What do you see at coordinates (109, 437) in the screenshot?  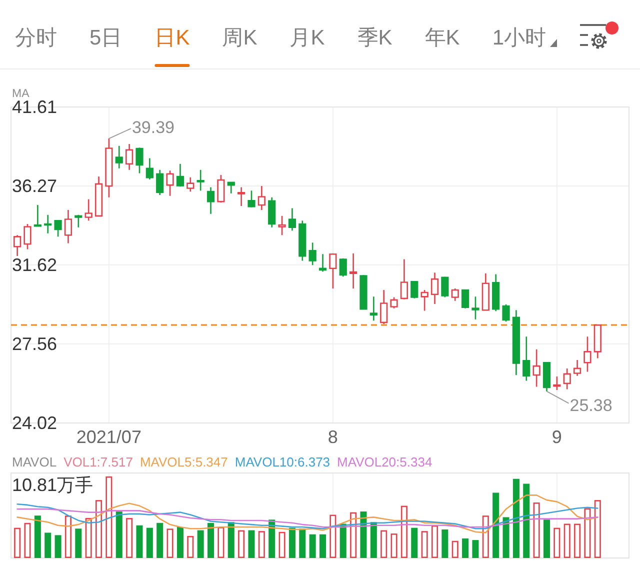 I see `x-tick-label: 2021/07` at bounding box center [109, 437].